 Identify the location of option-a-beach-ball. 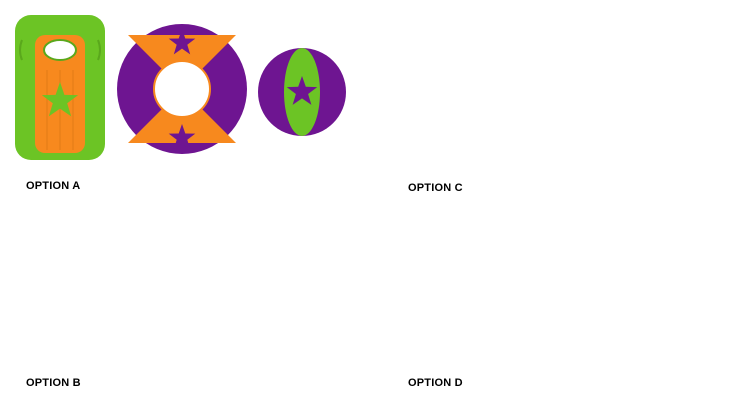
(302, 92).